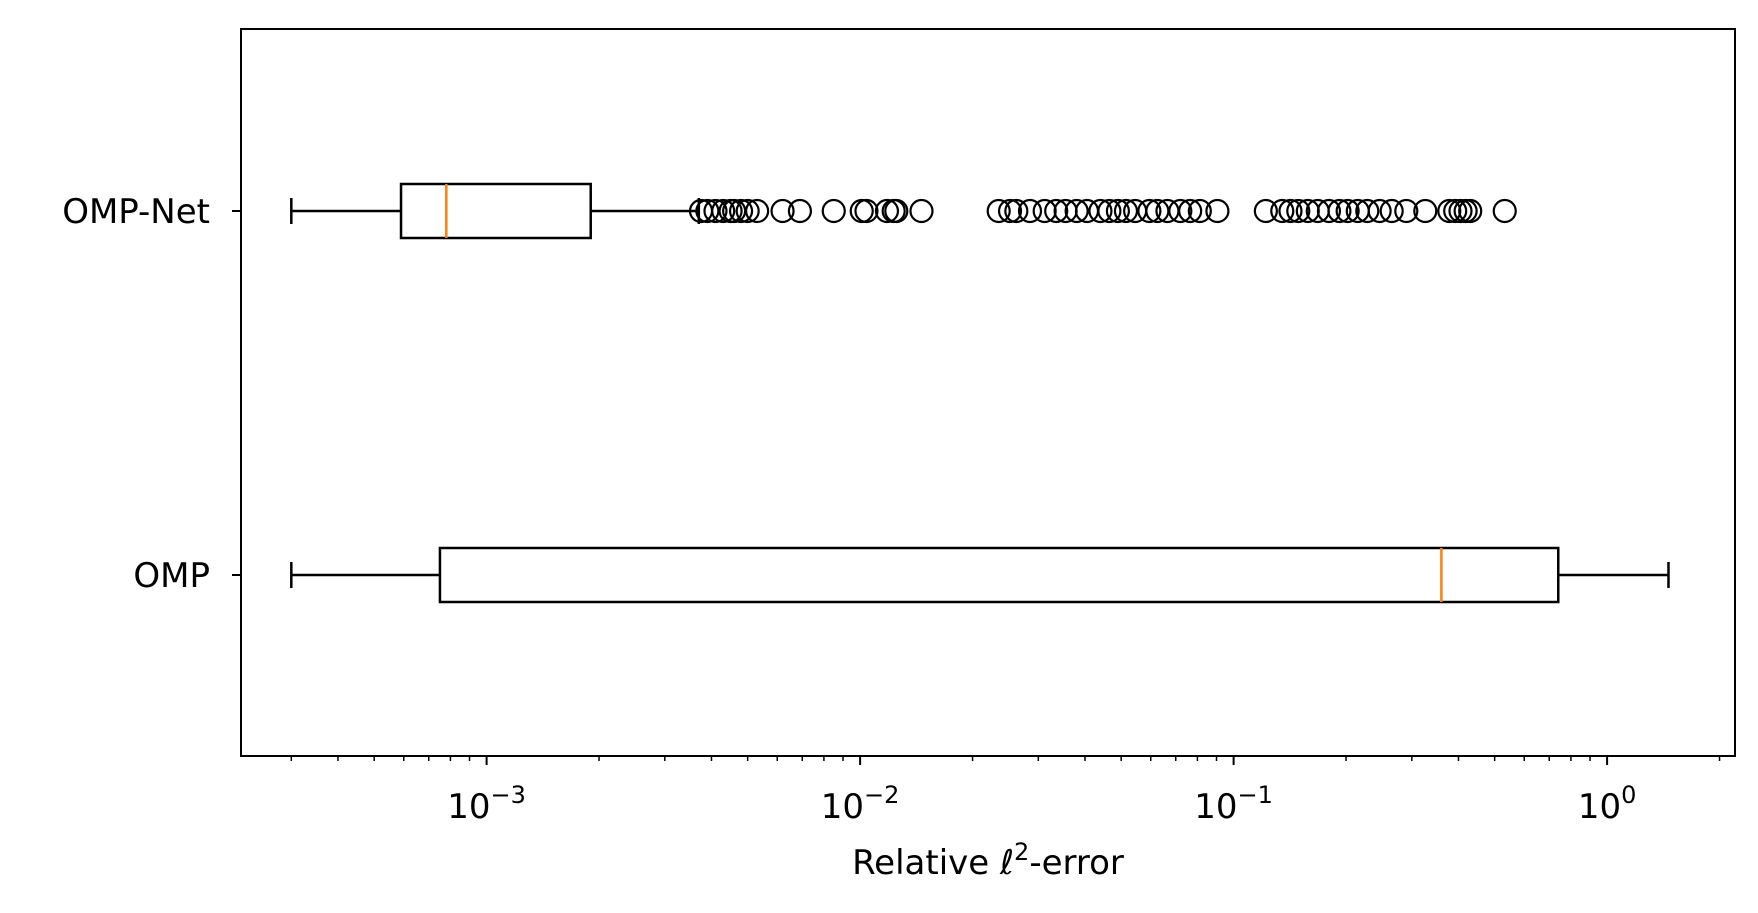 This screenshot has width=1758, height=913. Describe the element at coordinates (508, 795) in the screenshot. I see `x-tick-exponent: −3` at that location.